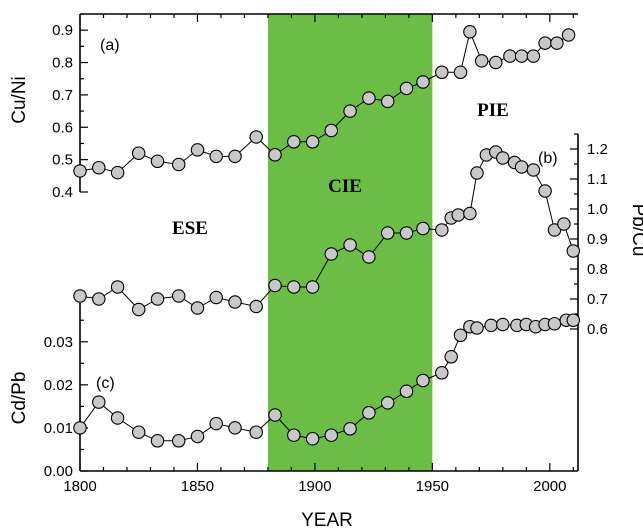 Image resolution: width=643 pixels, height=530 pixels. I want to click on panel-label-c: (c), so click(105, 383).